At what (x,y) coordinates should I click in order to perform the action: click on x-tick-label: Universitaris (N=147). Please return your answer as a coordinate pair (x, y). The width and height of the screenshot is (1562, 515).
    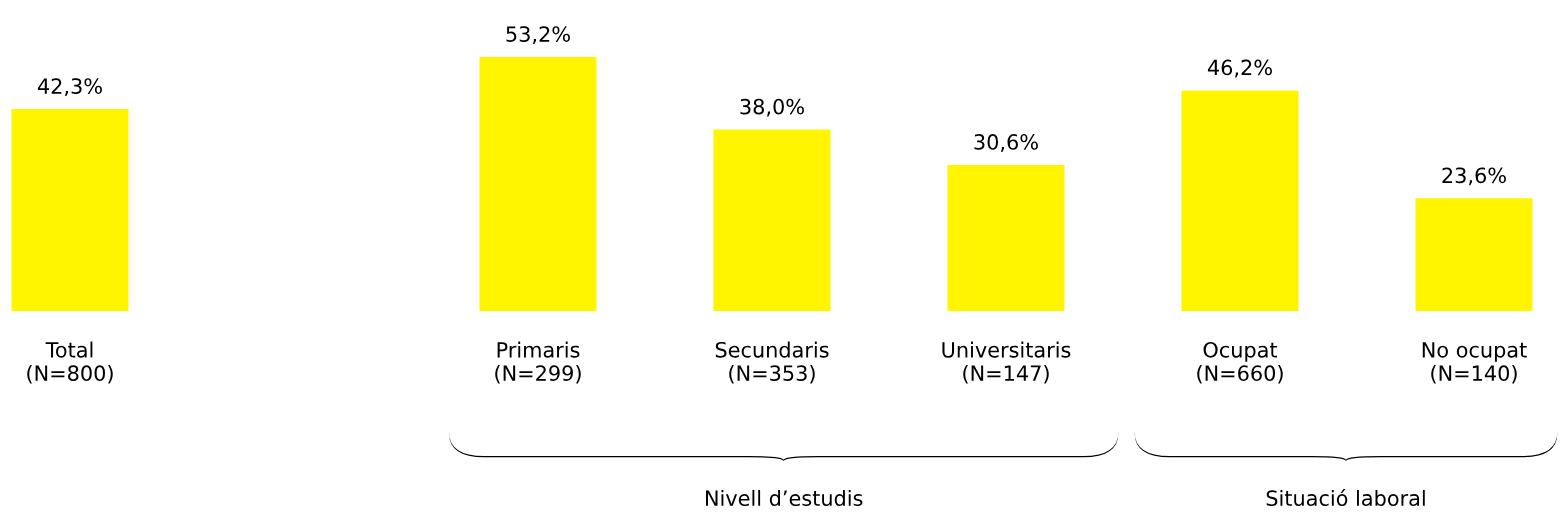
    Looking at the image, I should click on (1006, 362).